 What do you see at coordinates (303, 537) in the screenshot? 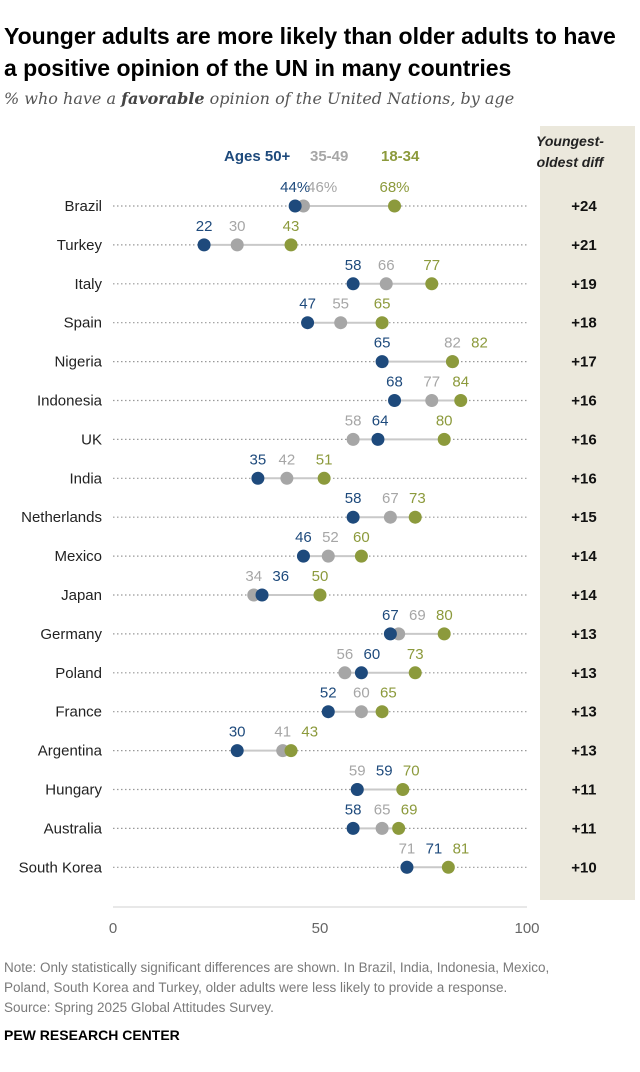
I see `value-label-old: 46` at bounding box center [303, 537].